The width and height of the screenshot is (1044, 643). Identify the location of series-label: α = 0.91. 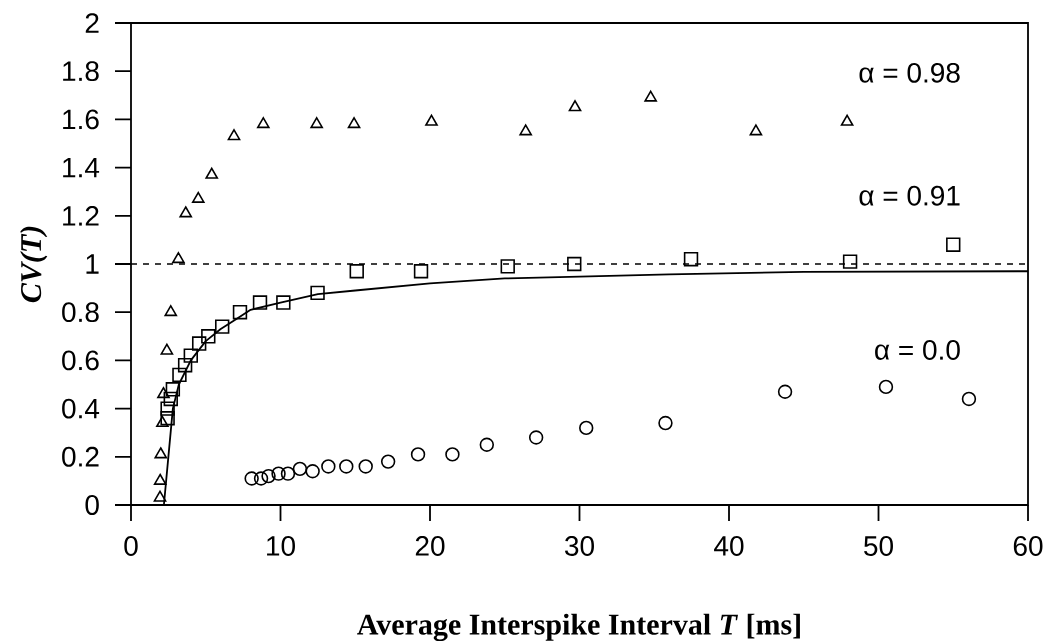
(909, 195).